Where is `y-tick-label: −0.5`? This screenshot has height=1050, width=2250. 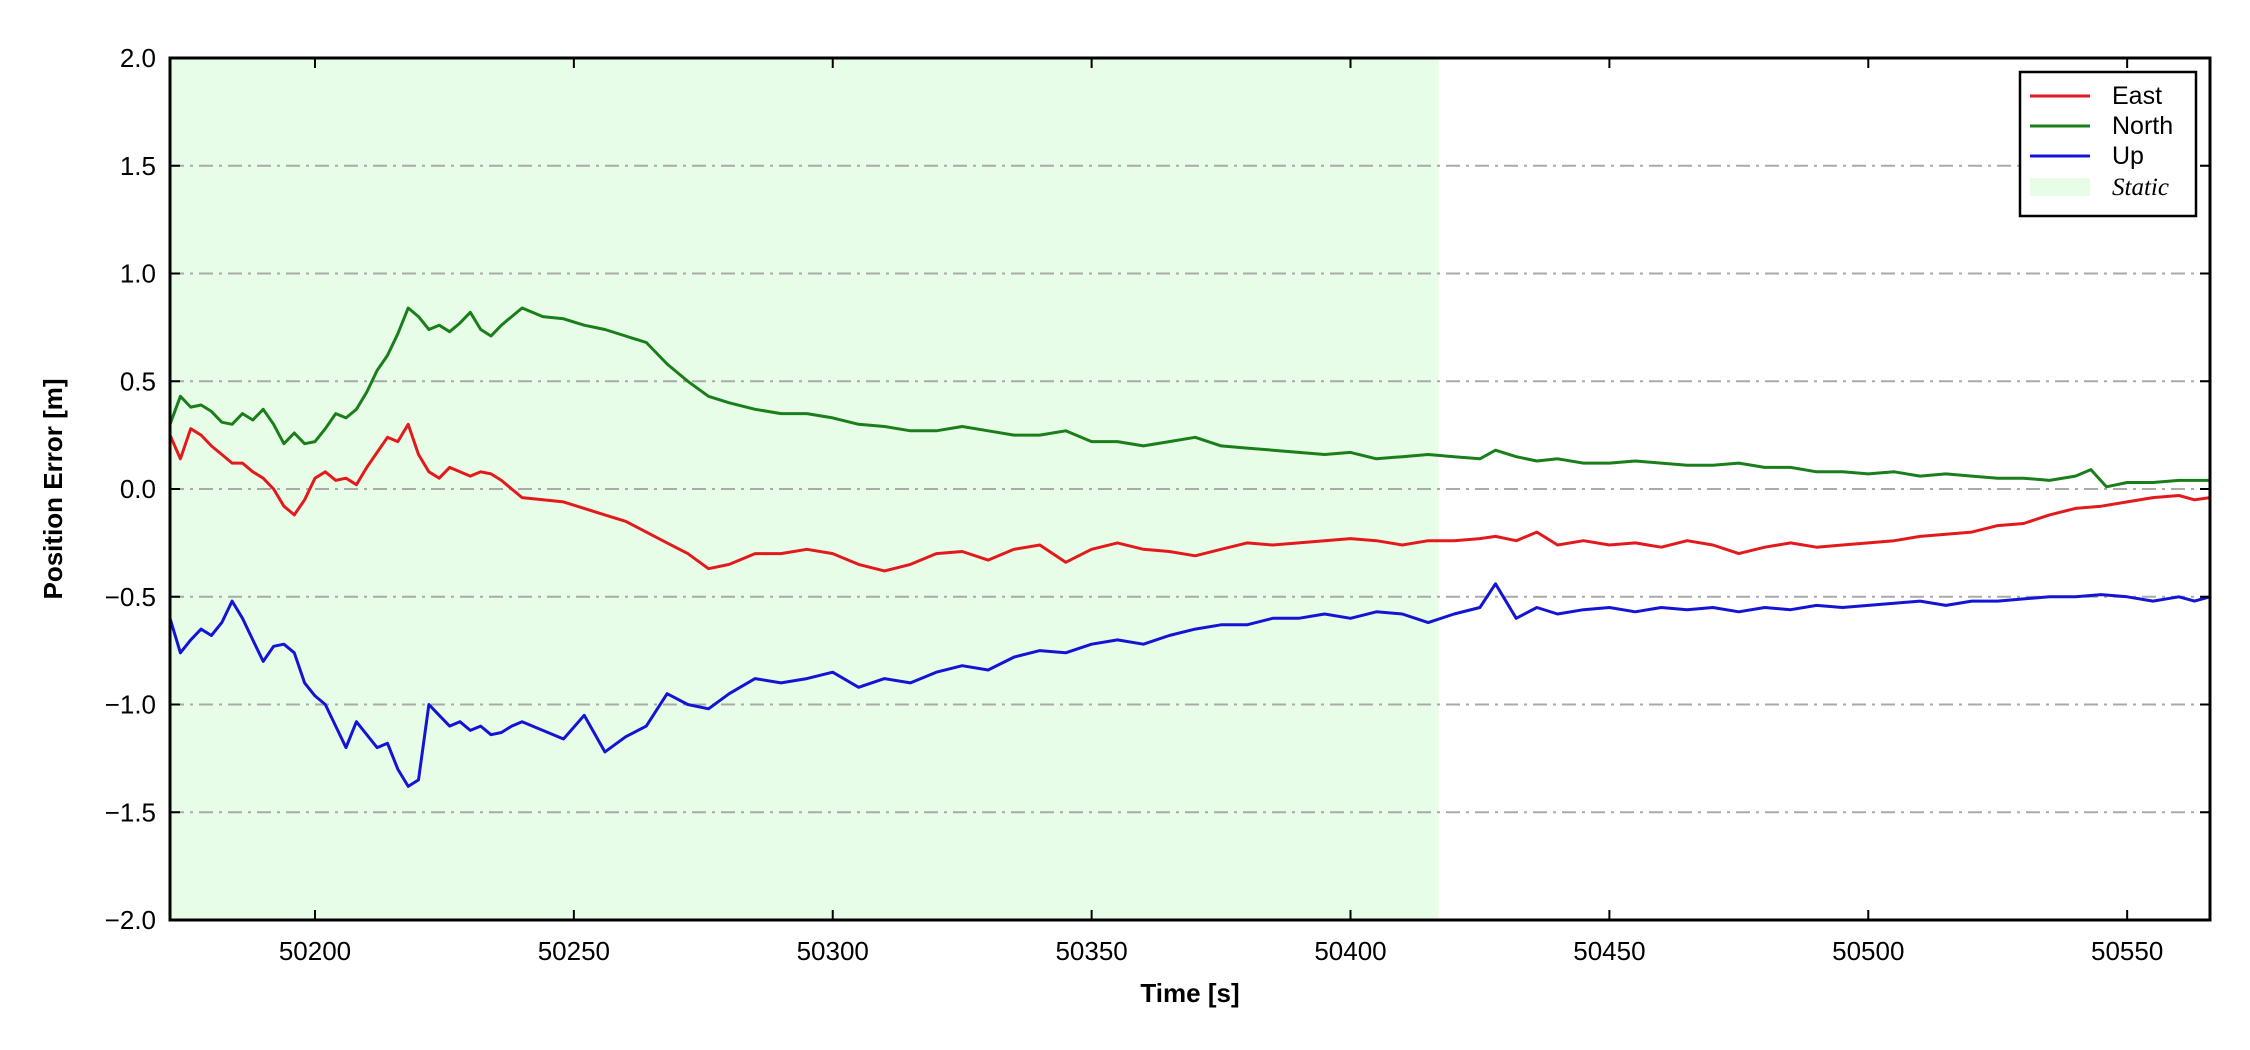 y-tick-label: −0.5 is located at coordinates (130, 597).